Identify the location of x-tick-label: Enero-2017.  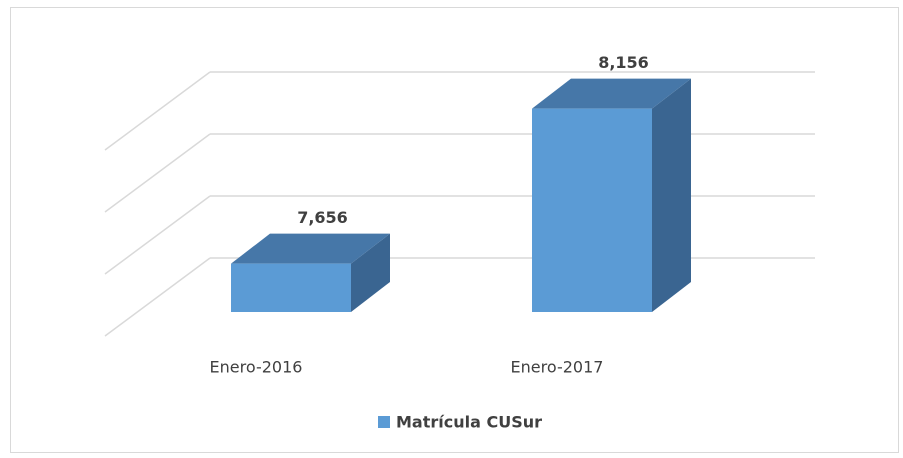
(557, 367).